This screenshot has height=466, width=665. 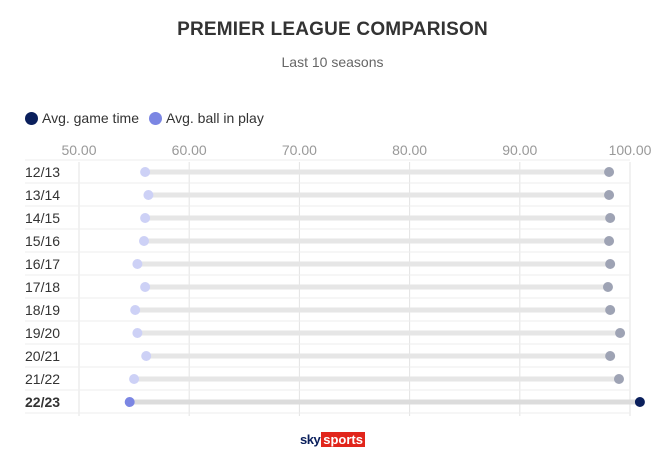 What do you see at coordinates (31, 118) in the screenshot?
I see `legend-swatch-game-time` at bounding box center [31, 118].